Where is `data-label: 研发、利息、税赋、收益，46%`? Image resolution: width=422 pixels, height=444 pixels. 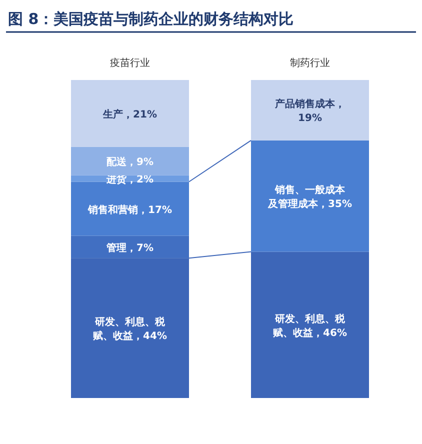
data-label: 研发、利息、税赋、收益，46% is located at coordinates (309, 325).